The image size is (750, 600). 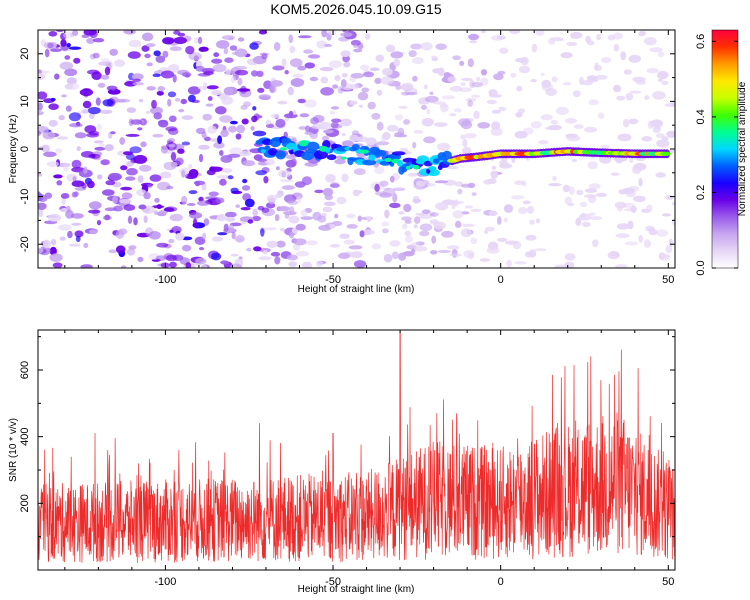 What do you see at coordinates (363, 151) in the screenshot?
I see `signal-track-core` at bounding box center [363, 151].